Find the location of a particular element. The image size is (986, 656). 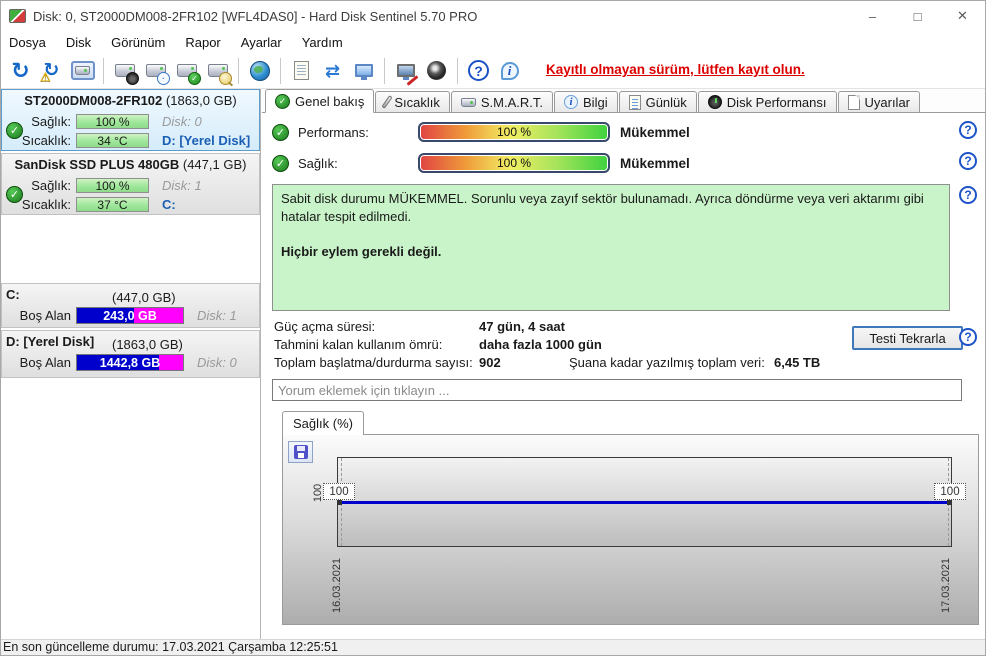

temp-bar: 34 °C is located at coordinates (112, 140).